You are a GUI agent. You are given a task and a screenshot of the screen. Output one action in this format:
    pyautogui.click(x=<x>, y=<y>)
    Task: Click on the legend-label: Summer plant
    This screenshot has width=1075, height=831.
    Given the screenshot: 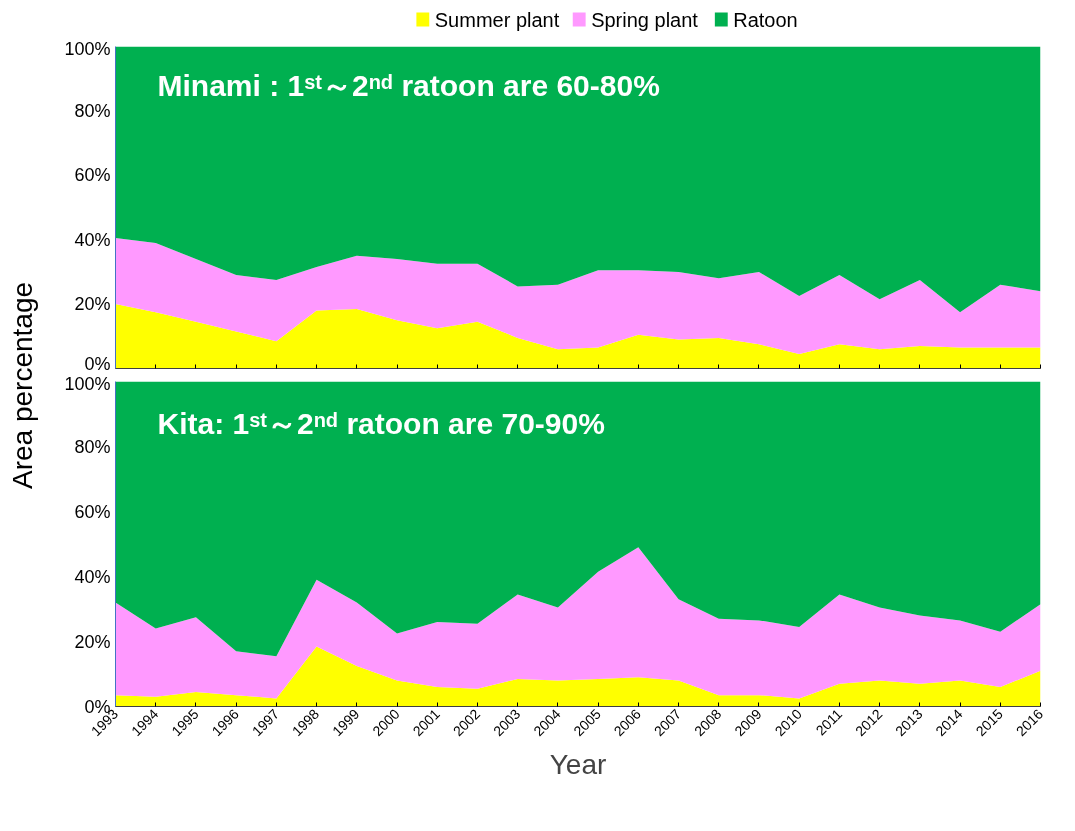 What is the action you would take?
    pyautogui.click(x=497, y=19)
    